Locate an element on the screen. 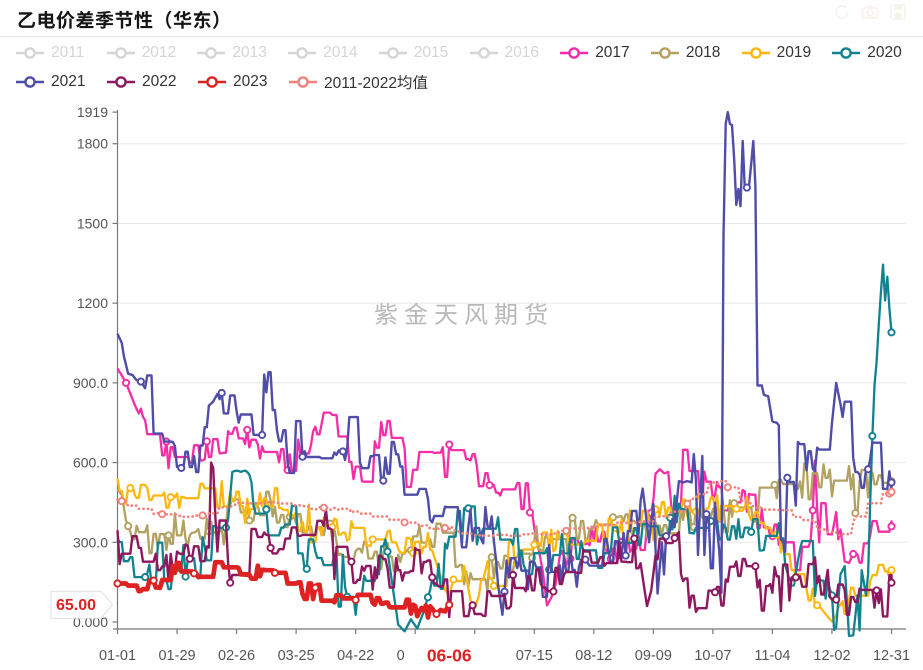  legend-item-2019: 2019 is located at coordinates (776, 53).